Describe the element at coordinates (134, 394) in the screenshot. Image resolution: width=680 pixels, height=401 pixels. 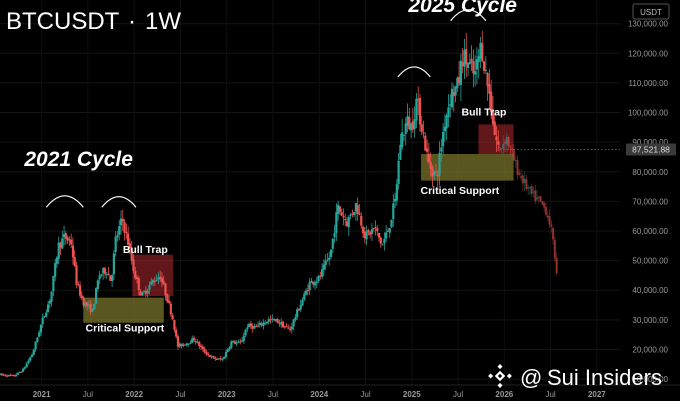
I see `x-tick-label: 2022` at that location.